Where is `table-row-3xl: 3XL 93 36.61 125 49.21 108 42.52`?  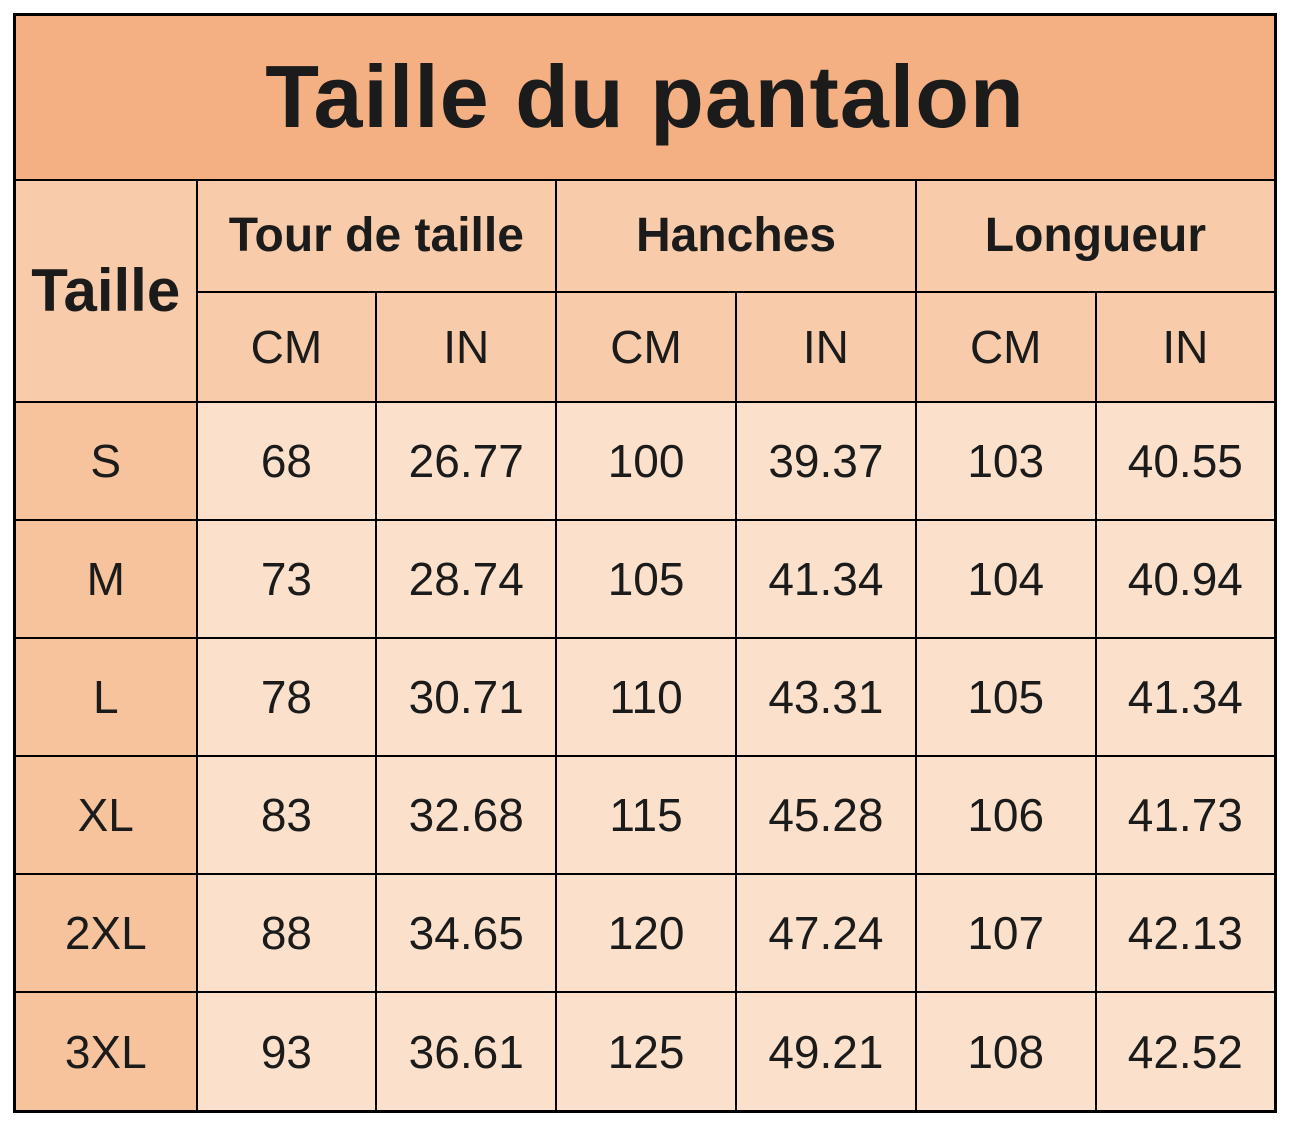 table-row-3xl: 3XL 93 36.61 125 49.21 108 42.52 is located at coordinates (645, 1052).